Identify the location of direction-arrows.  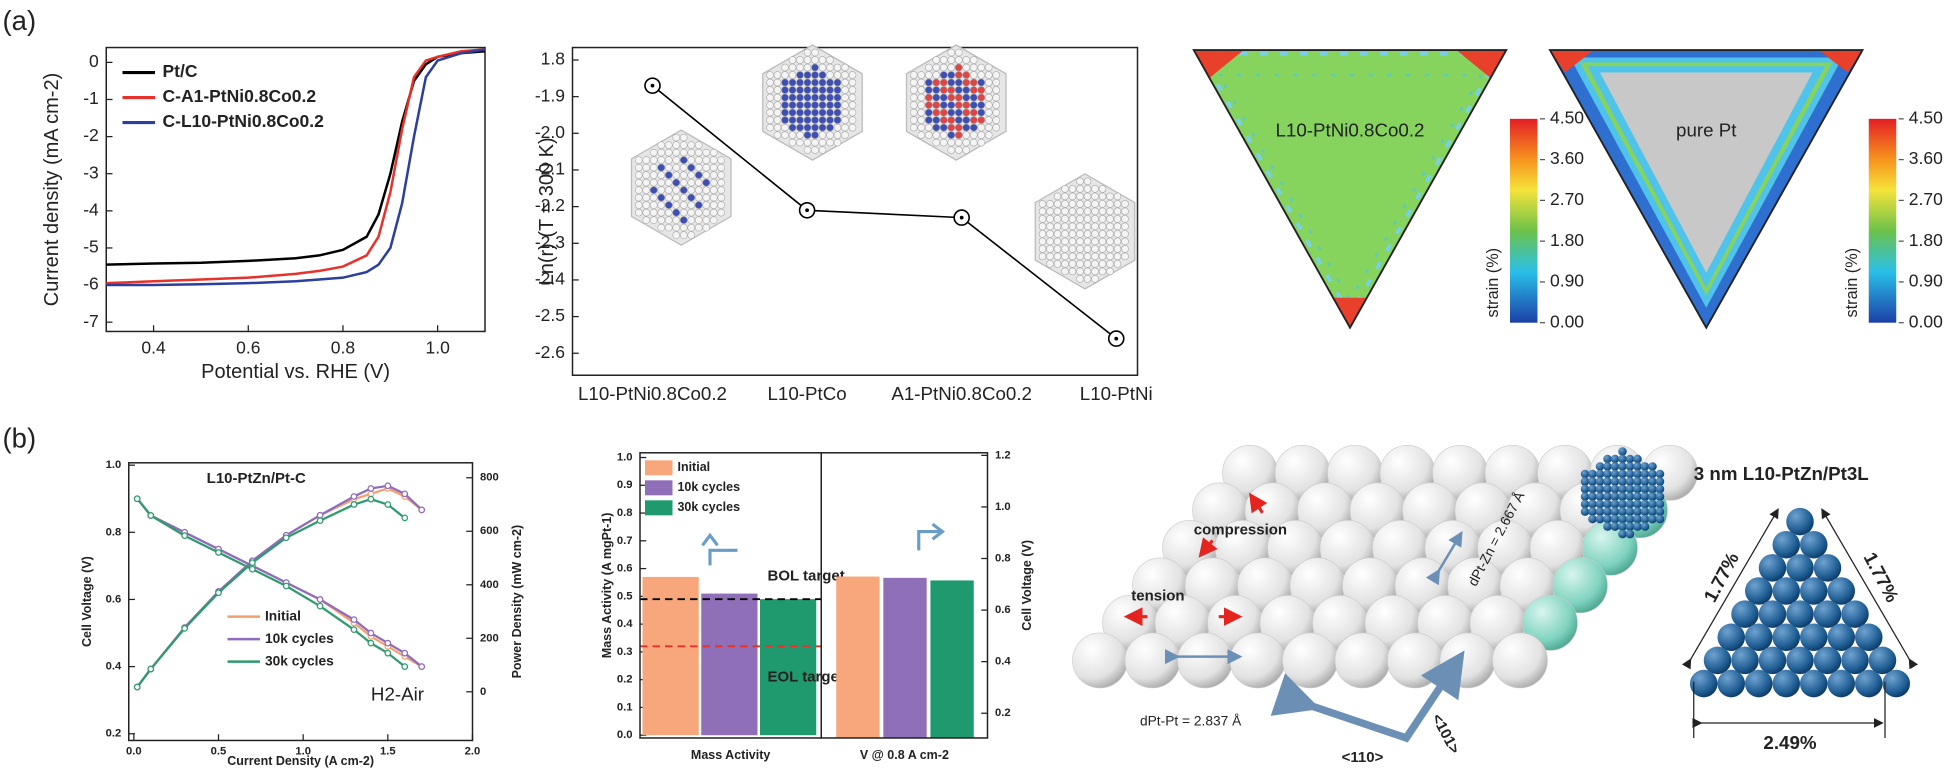
(1367, 696).